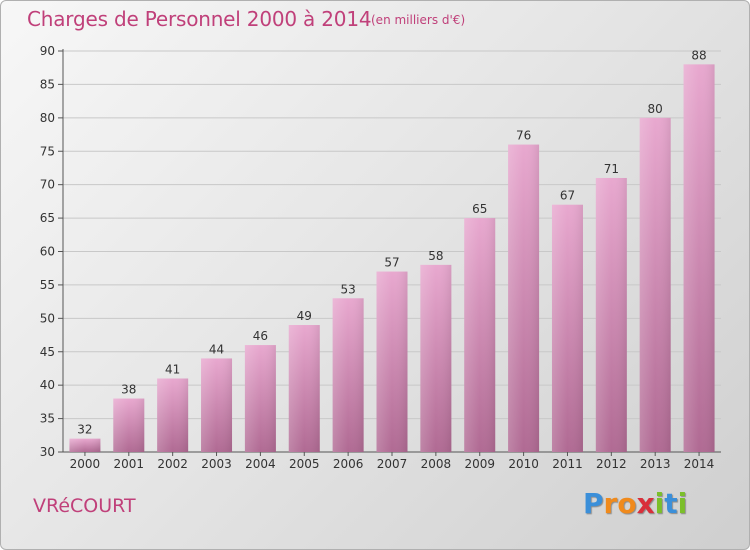  I want to click on y-tick-label: 85, so click(47, 84).